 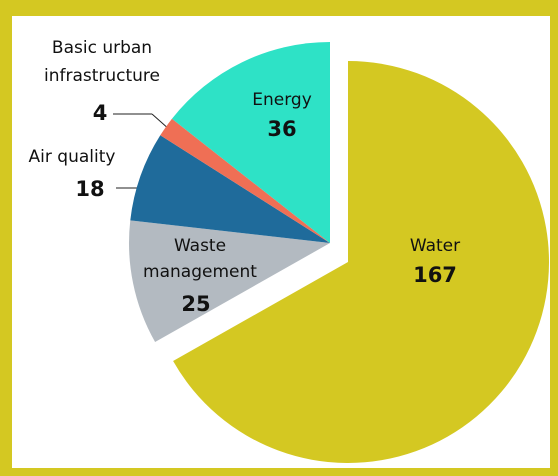 I want to click on slice-label: Air quality, so click(x=72, y=157).